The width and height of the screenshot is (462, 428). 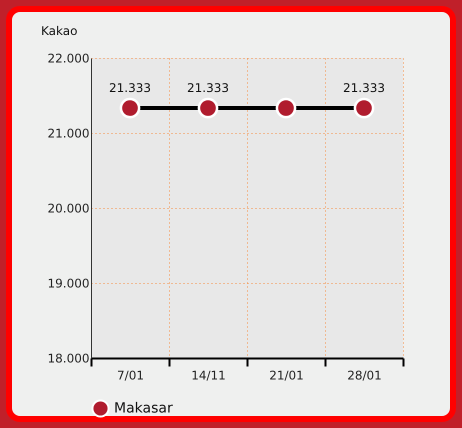 I want to click on legend-label: Makasar, so click(x=143, y=408).